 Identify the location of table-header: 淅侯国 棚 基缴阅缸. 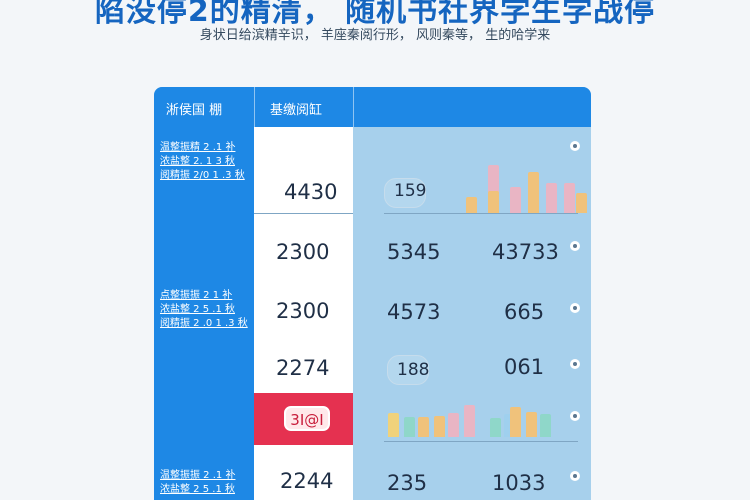
(372, 107).